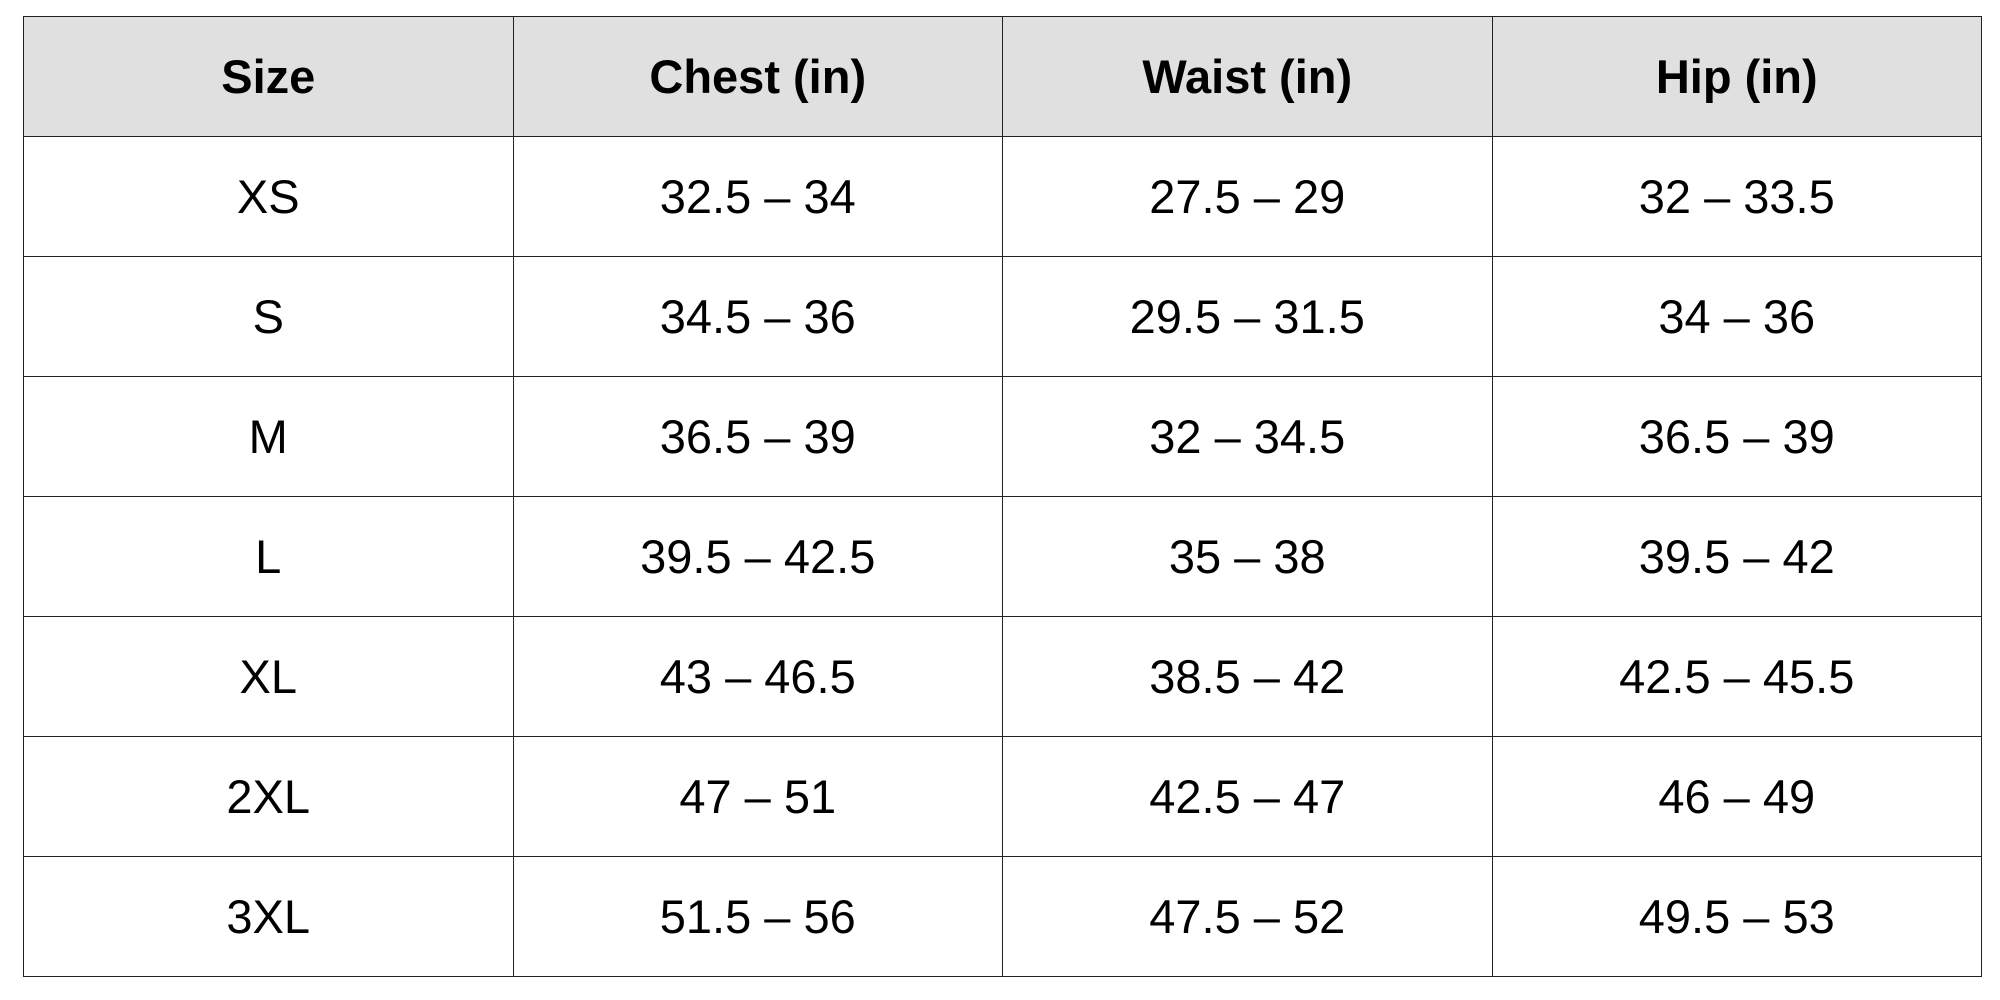  Describe the element at coordinates (1247, 556) in the screenshot. I see `waist-cell: 35 – 38` at that location.